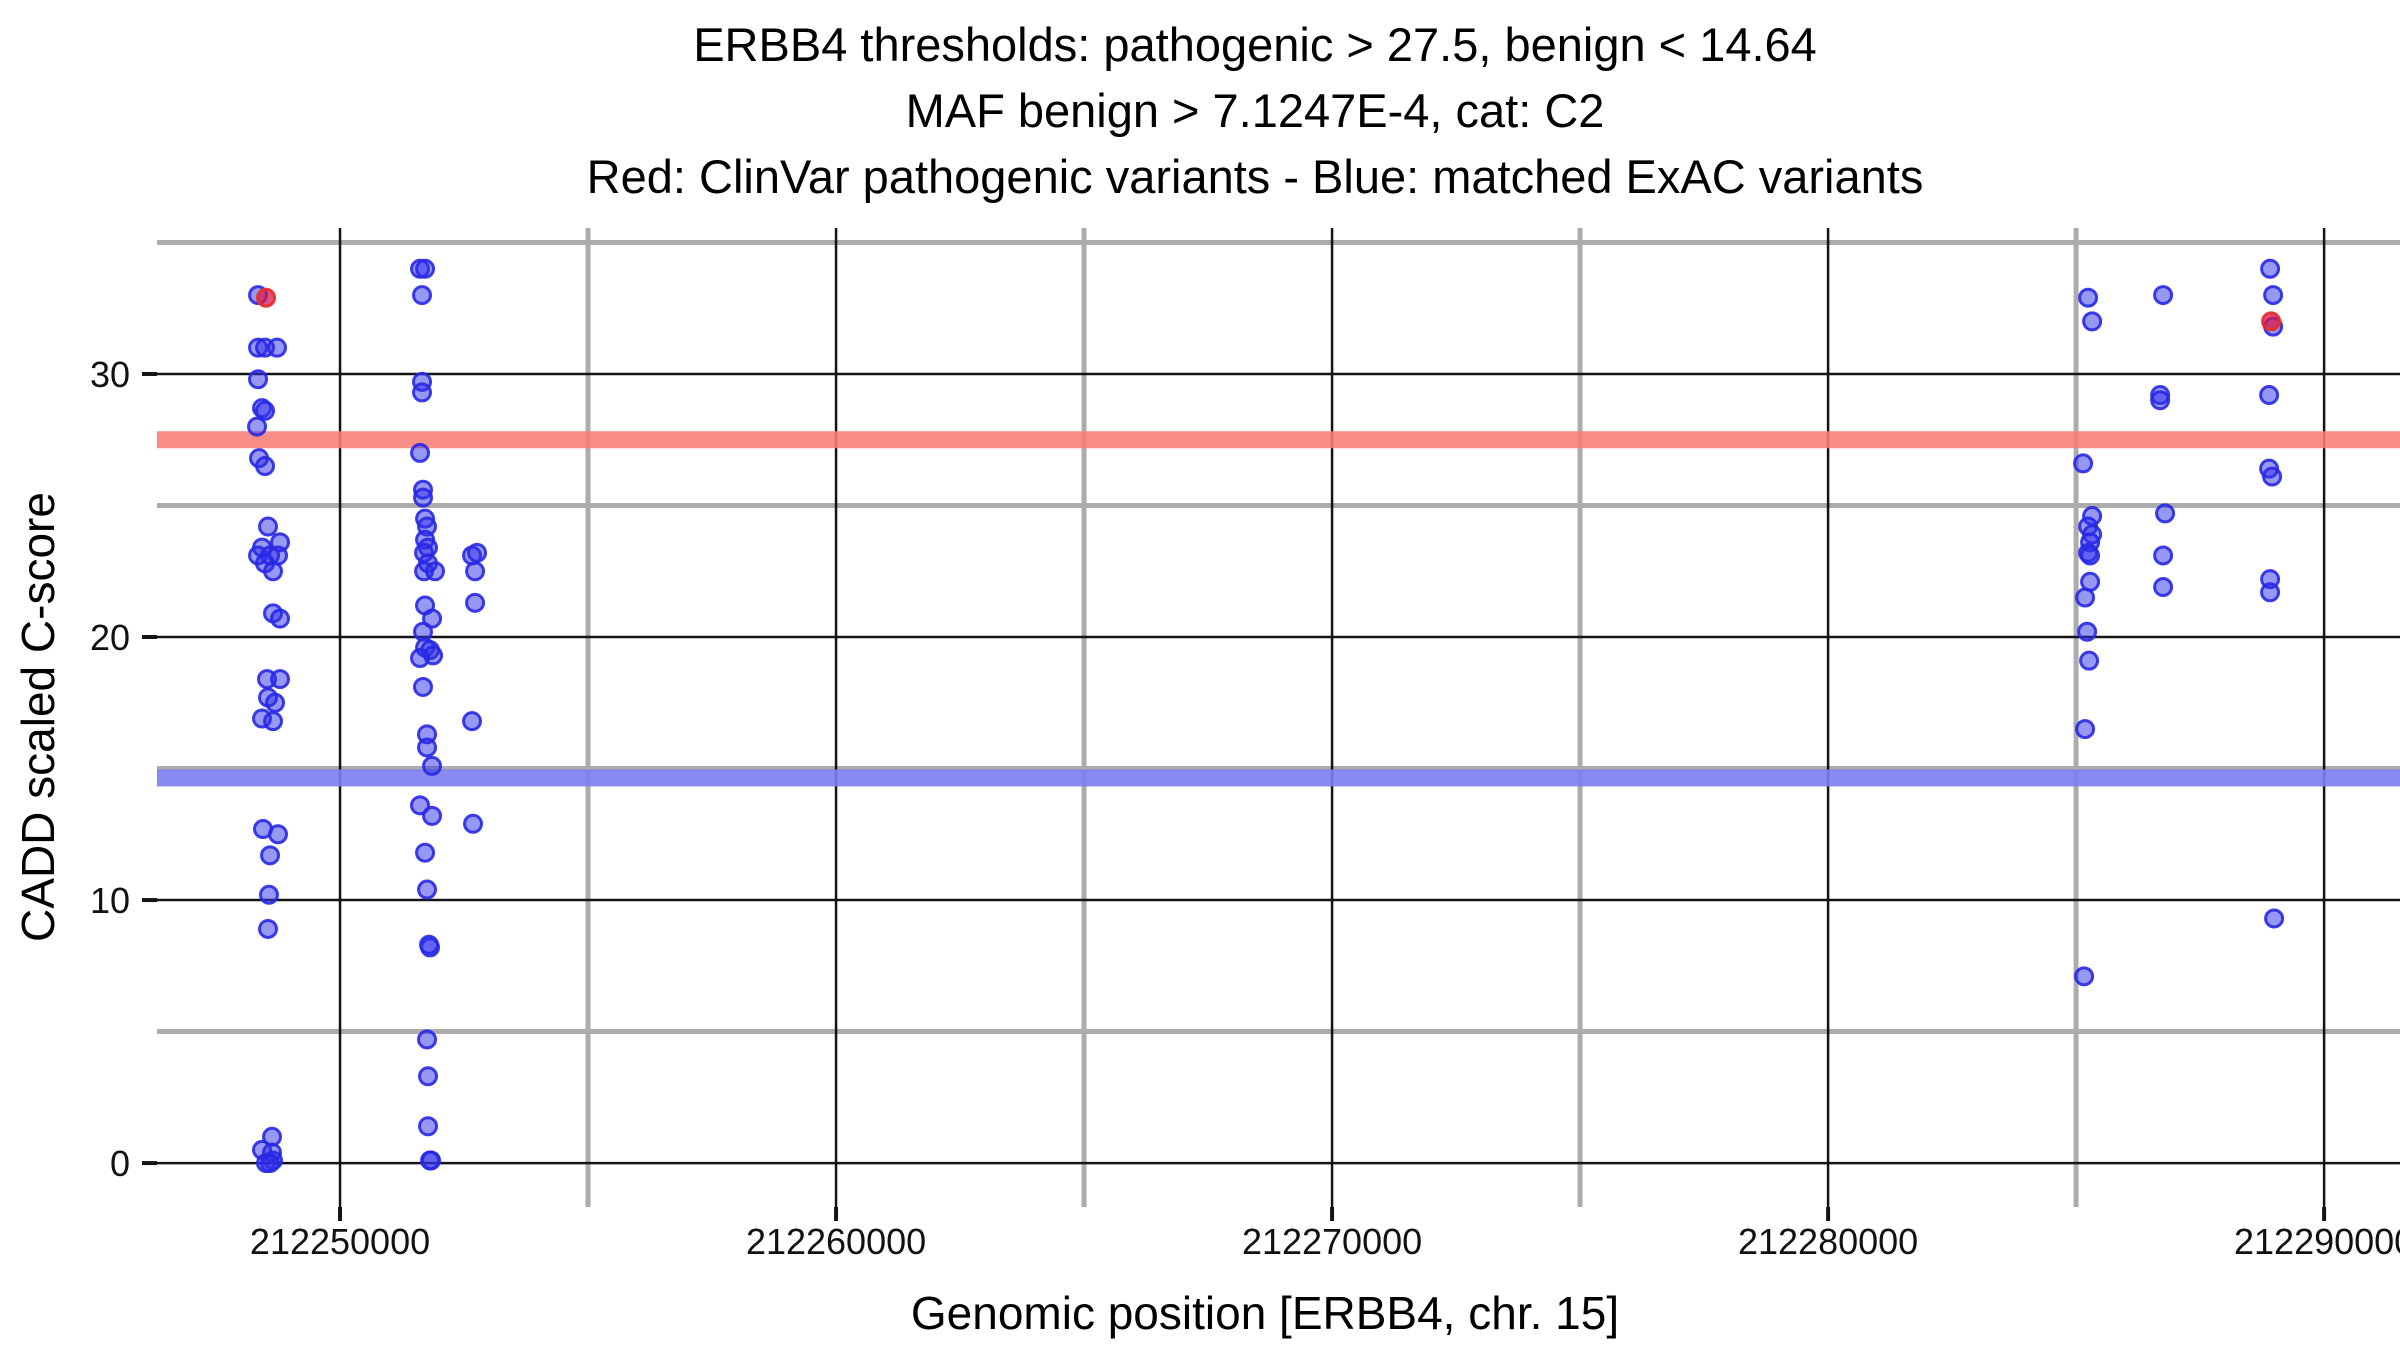 The image size is (2400, 1350). What do you see at coordinates (110, 374) in the screenshot?
I see `y-tick-label: 30` at bounding box center [110, 374].